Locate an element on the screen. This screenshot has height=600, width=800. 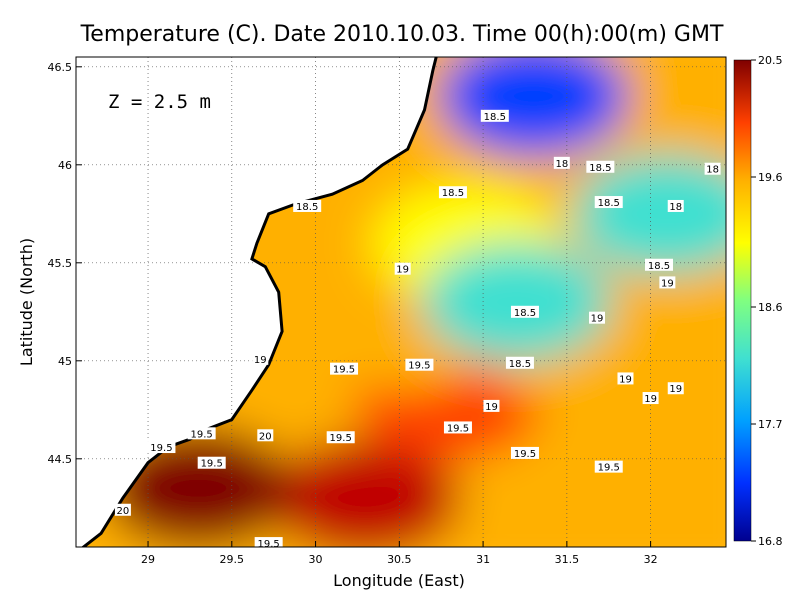
x-axis-label: Longitude (East) is located at coordinates (399, 580).